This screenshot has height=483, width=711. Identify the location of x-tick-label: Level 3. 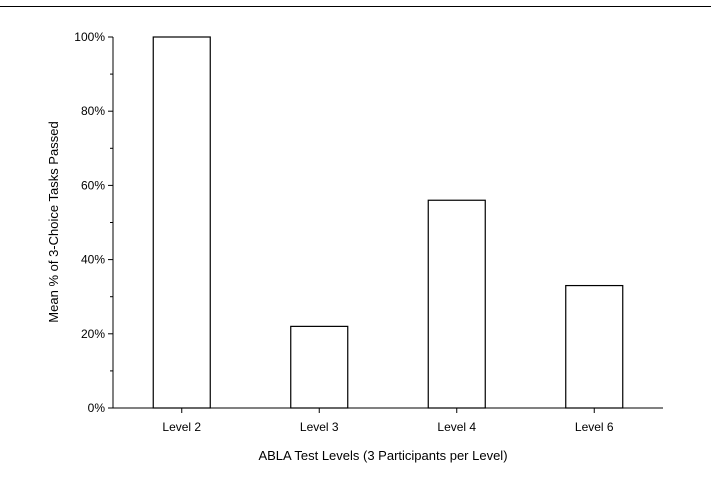
(319, 427).